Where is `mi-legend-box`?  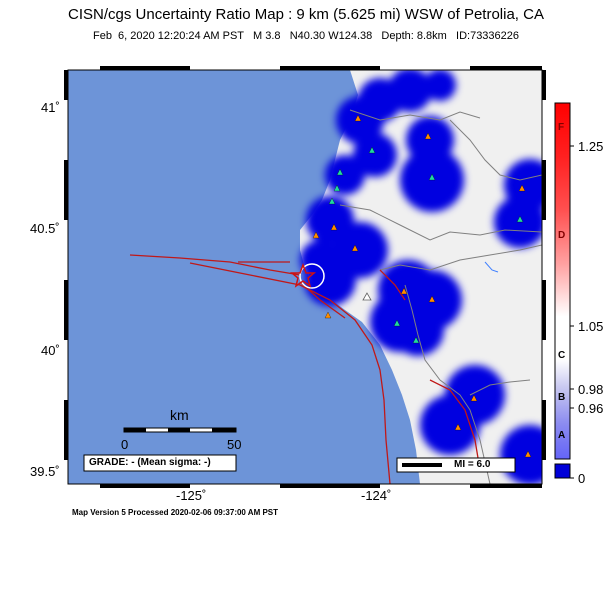 mi-legend-box is located at coordinates (456, 465).